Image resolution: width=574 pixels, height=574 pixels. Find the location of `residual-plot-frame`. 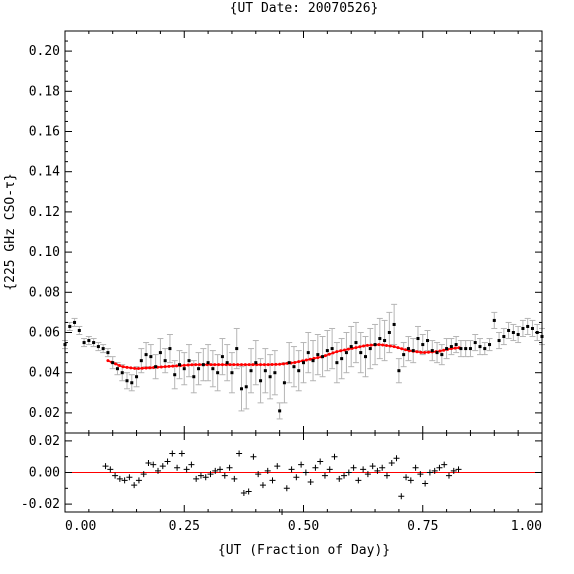

residual-plot-frame is located at coordinates (303, 472).